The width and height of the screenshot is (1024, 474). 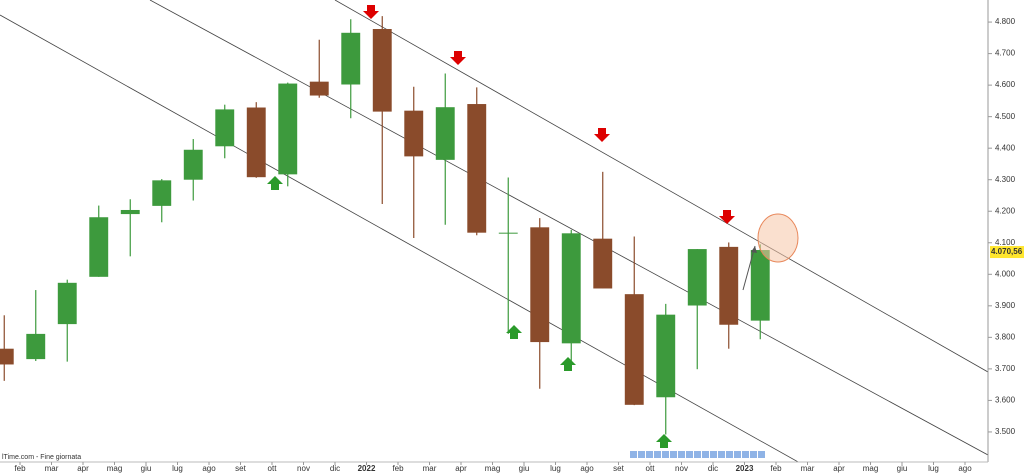 What do you see at coordinates (367, 468) in the screenshot?
I see `x-tick-label: 2022` at bounding box center [367, 468].